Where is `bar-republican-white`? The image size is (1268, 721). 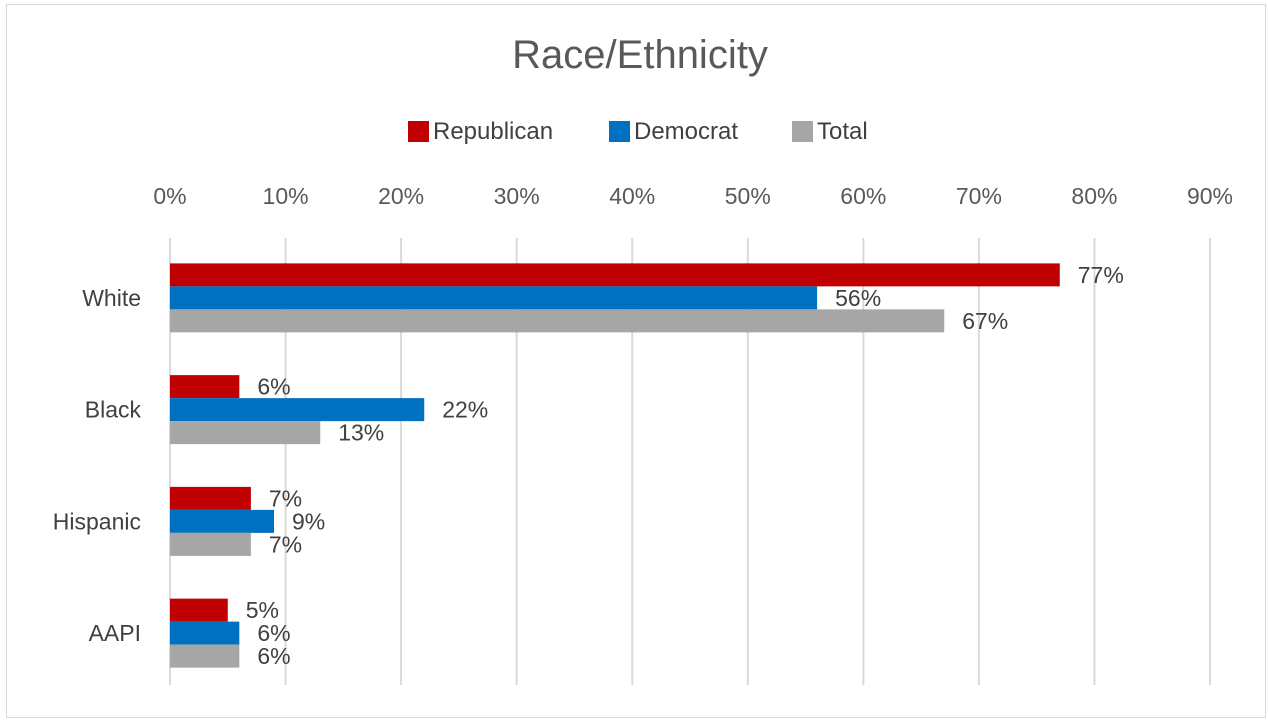 bar-republican-white is located at coordinates (615, 275).